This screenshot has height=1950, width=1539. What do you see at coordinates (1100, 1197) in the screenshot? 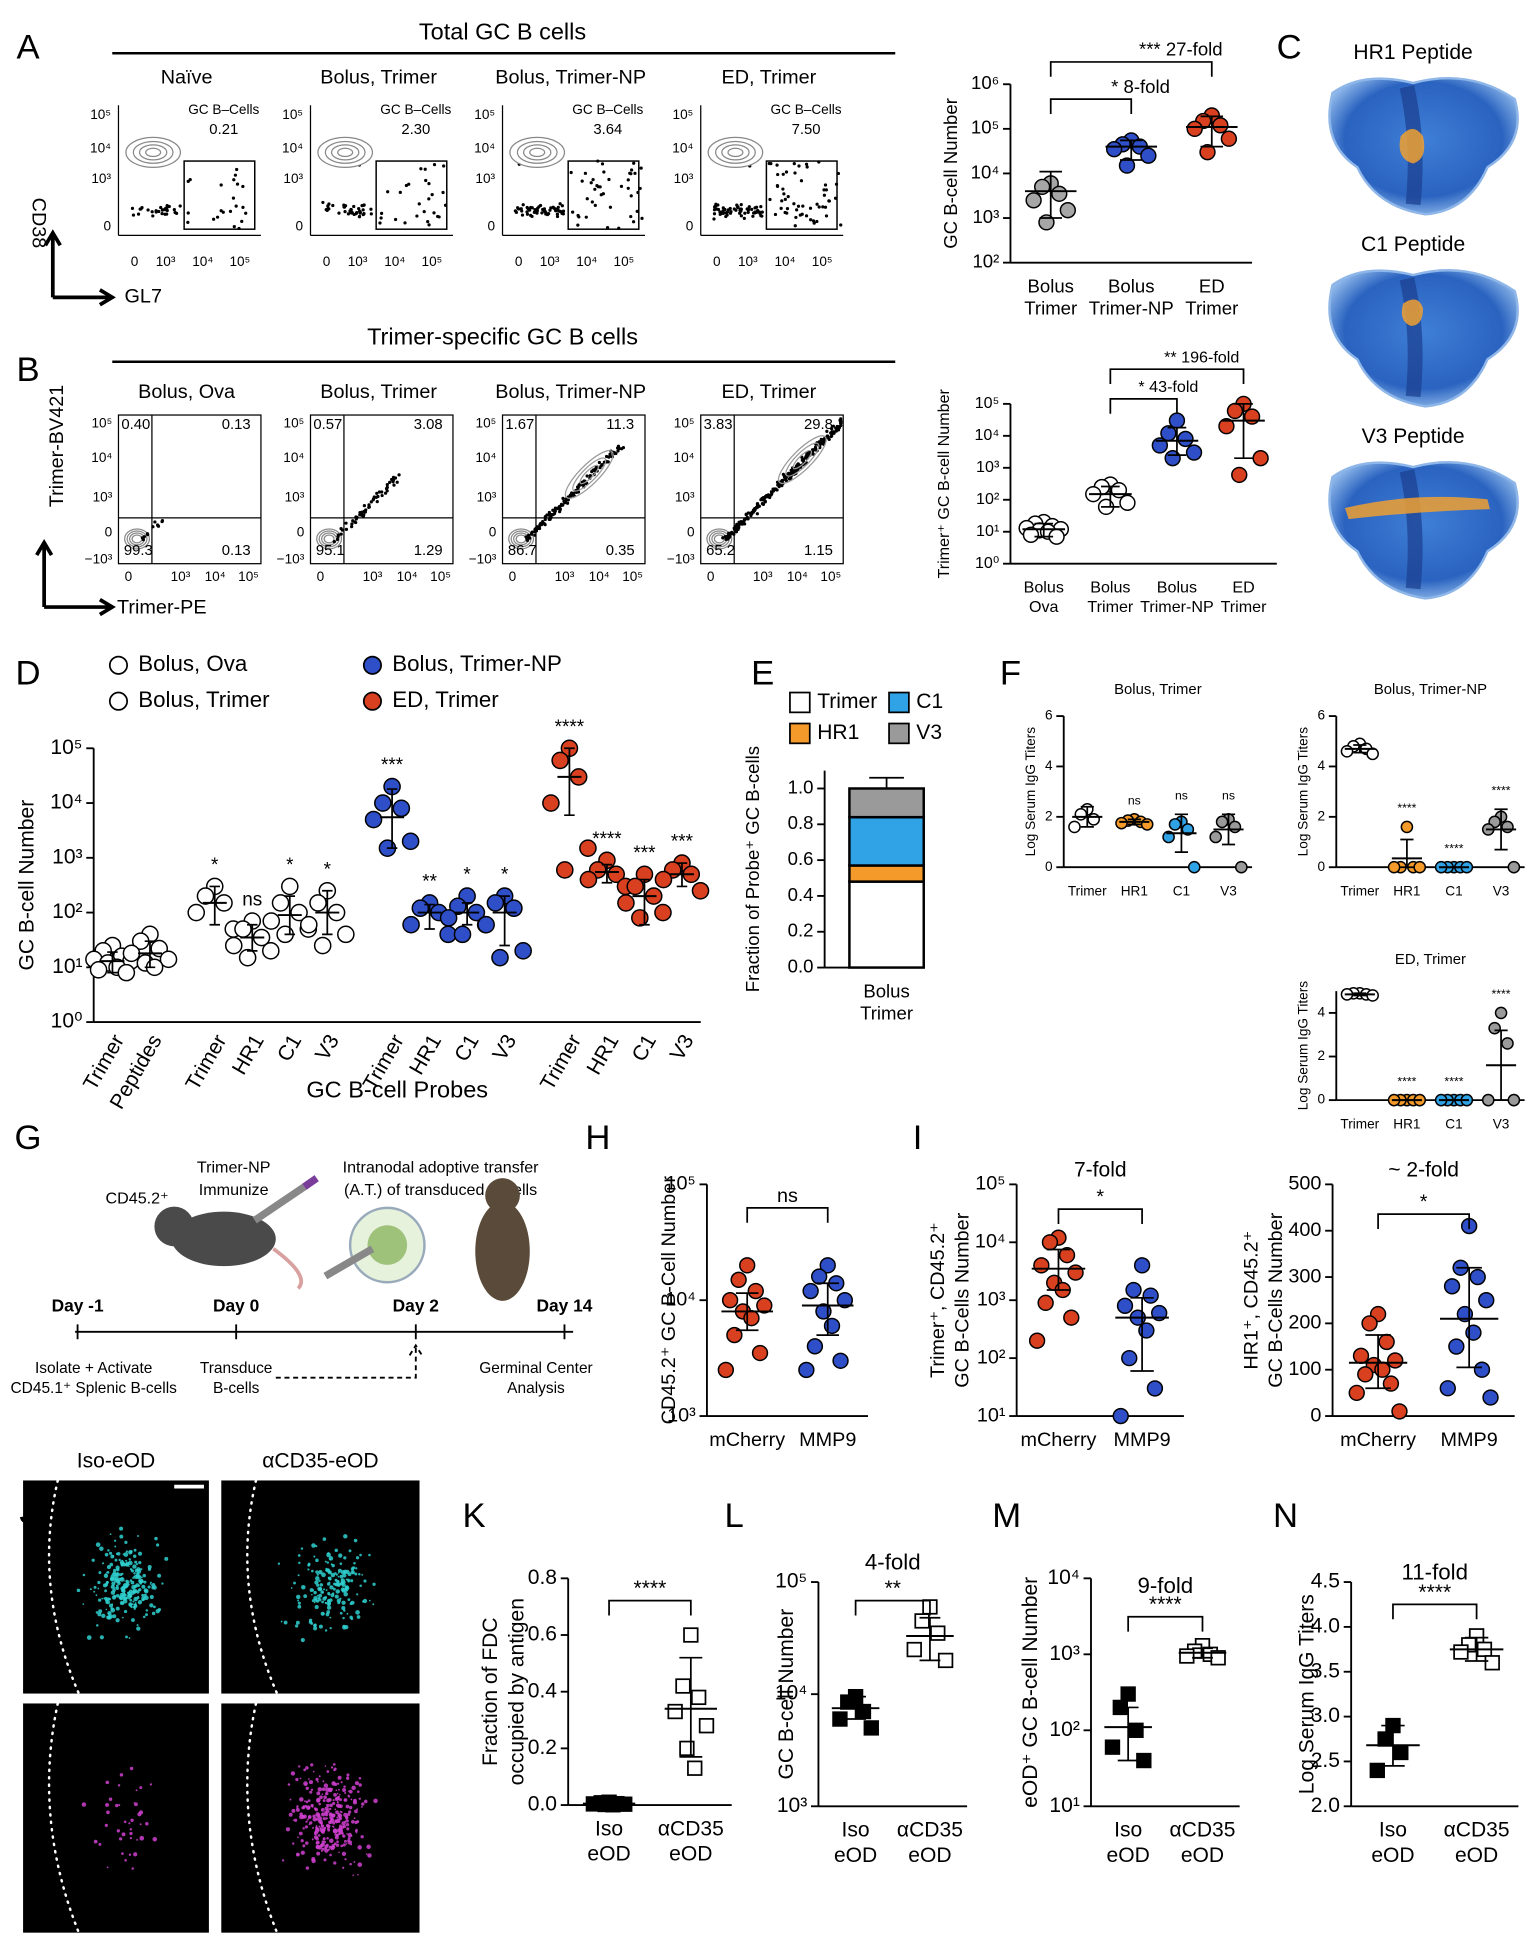
I see `bracket-label: *` at bounding box center [1100, 1197].